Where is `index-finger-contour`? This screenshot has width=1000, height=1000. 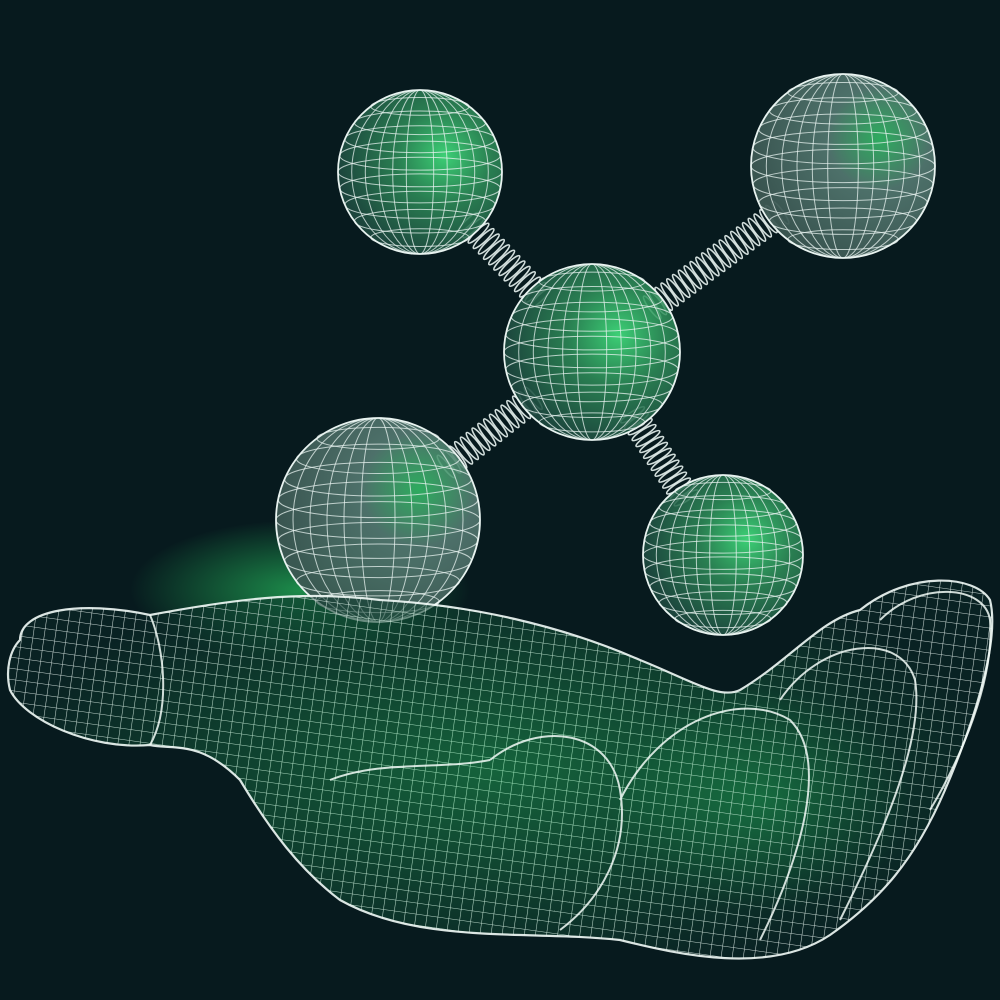 index-finger-contour is located at coordinates (556, 833).